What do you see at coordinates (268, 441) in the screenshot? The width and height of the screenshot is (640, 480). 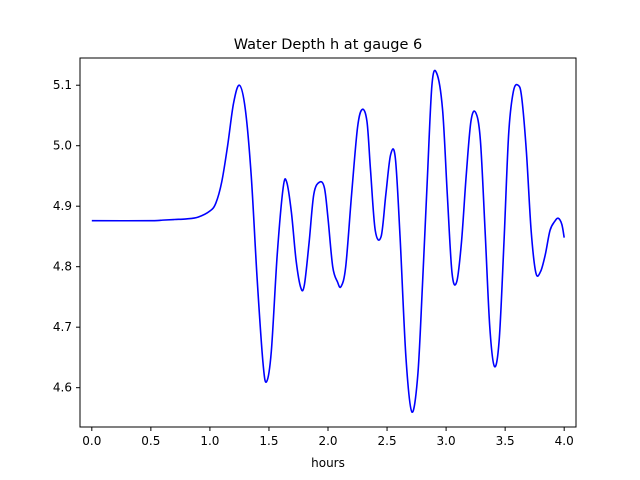 I see `x-tick-label: 1.5` at bounding box center [268, 441].